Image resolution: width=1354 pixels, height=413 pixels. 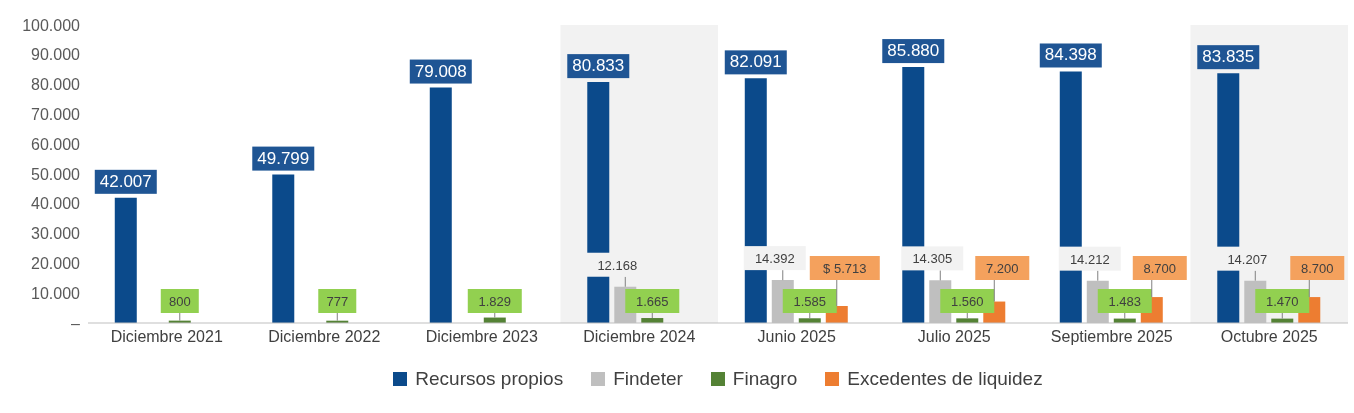 I want to click on y-tick-label: 60.000, so click(x=56, y=144).